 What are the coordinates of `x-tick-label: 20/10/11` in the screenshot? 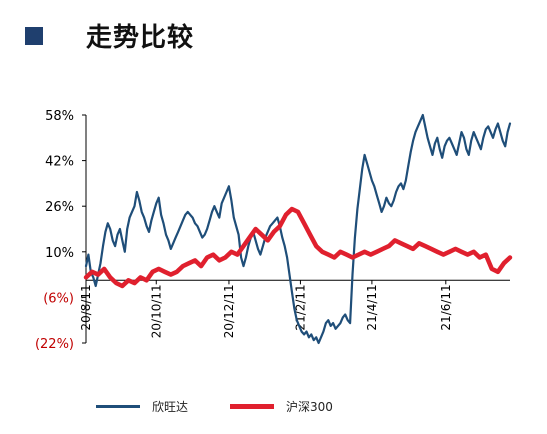 It's located at (156, 311).